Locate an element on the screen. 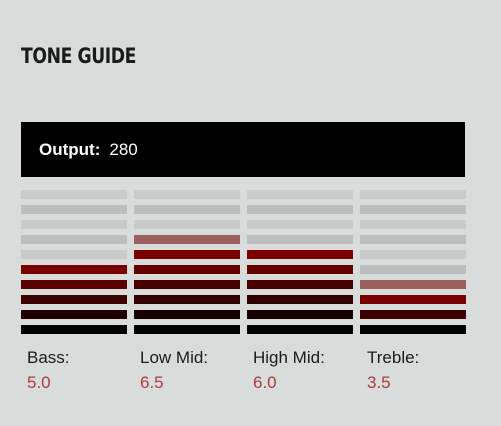  output-value: 280 is located at coordinates (123, 149).